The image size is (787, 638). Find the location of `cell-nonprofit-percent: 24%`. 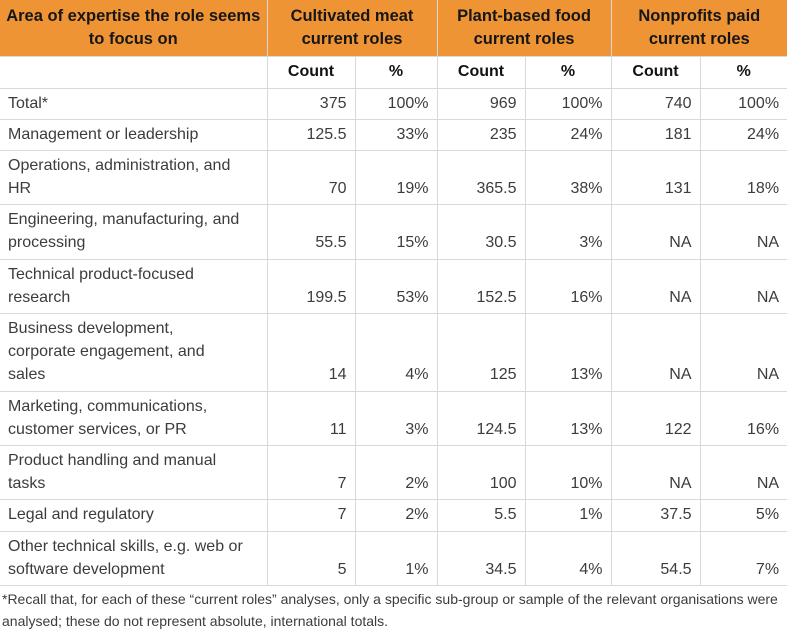

cell-nonprofit-percent: 24% is located at coordinates (743, 134).